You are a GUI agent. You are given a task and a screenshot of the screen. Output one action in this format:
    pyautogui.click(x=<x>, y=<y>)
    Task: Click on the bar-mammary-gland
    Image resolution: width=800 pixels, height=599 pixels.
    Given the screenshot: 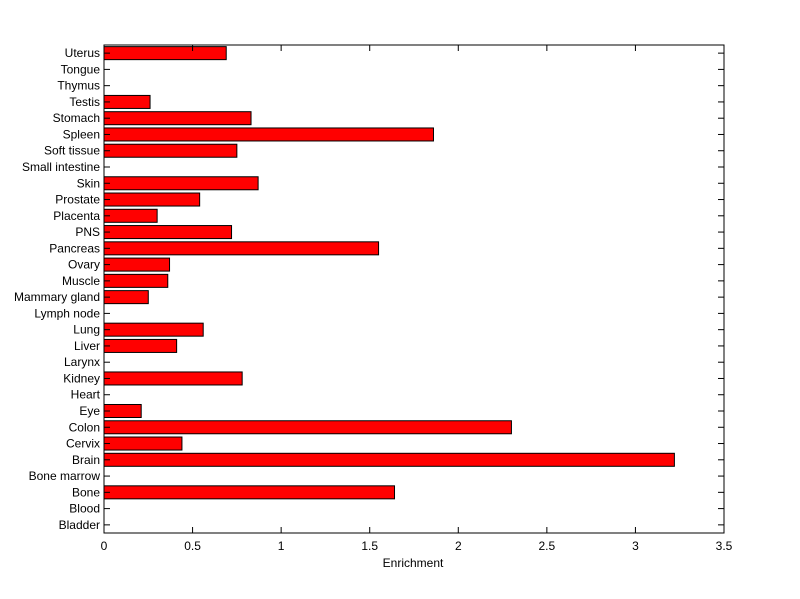 What is the action you would take?
    pyautogui.click(x=126, y=297)
    